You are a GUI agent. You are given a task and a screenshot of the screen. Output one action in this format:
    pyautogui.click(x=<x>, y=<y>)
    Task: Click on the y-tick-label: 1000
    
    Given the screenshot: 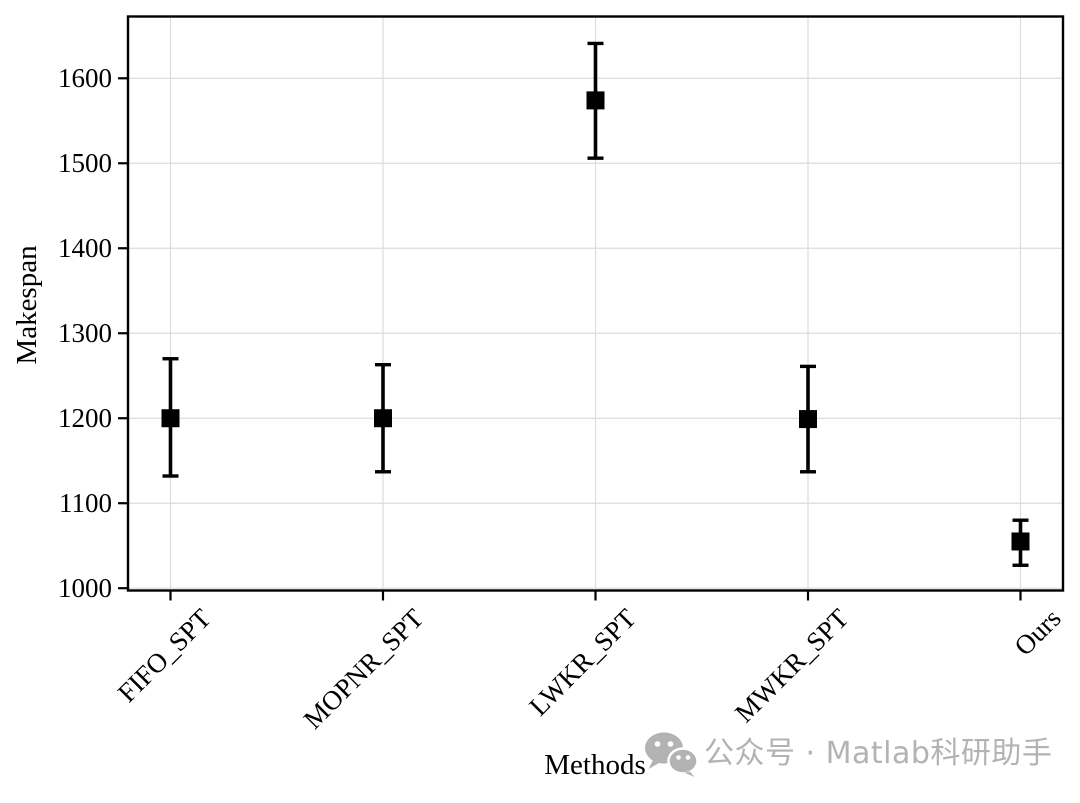 What is the action you would take?
    pyautogui.click(x=85, y=588)
    